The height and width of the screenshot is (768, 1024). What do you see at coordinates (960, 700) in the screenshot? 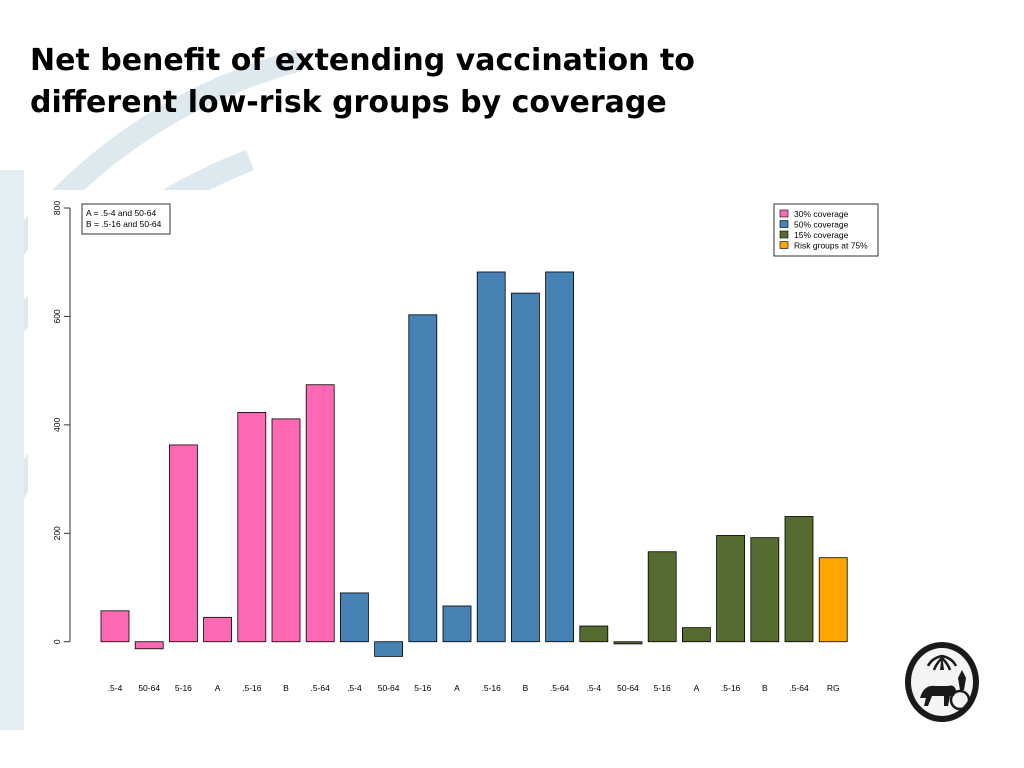
I see `logo-wheel` at bounding box center [960, 700].